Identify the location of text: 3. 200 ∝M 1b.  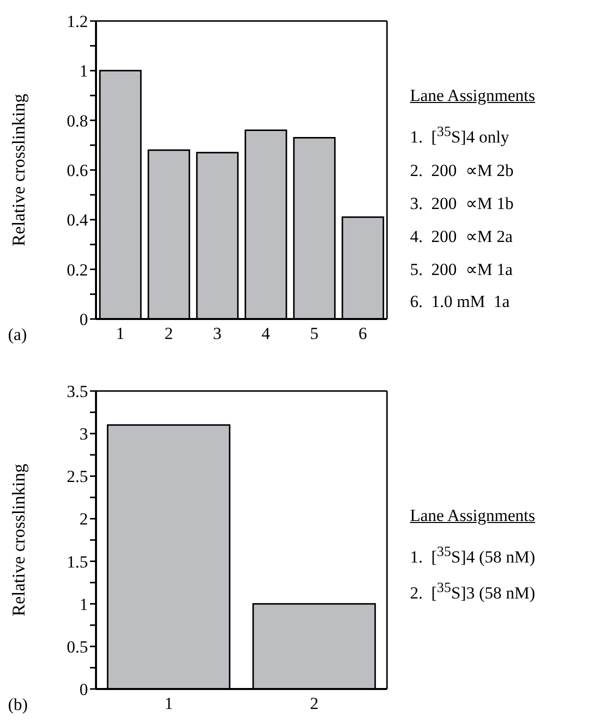
(462, 203).